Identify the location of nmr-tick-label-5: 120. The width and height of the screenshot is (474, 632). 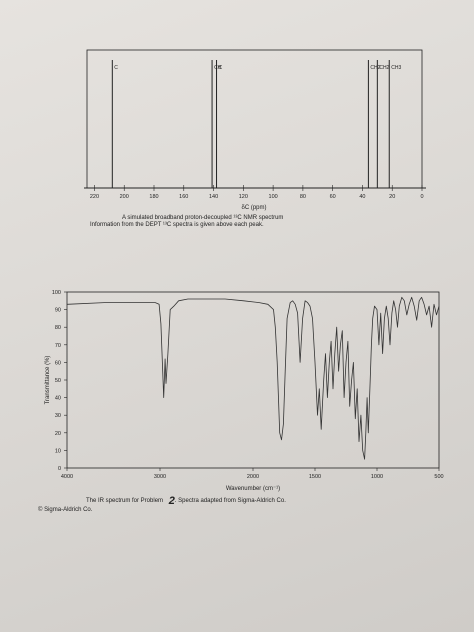
(243, 197).